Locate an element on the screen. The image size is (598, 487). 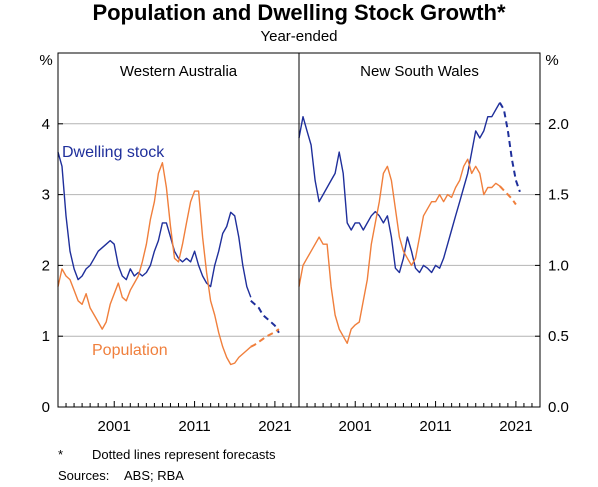
nsw-y-tick-label: 1.0 is located at coordinates (558, 265).